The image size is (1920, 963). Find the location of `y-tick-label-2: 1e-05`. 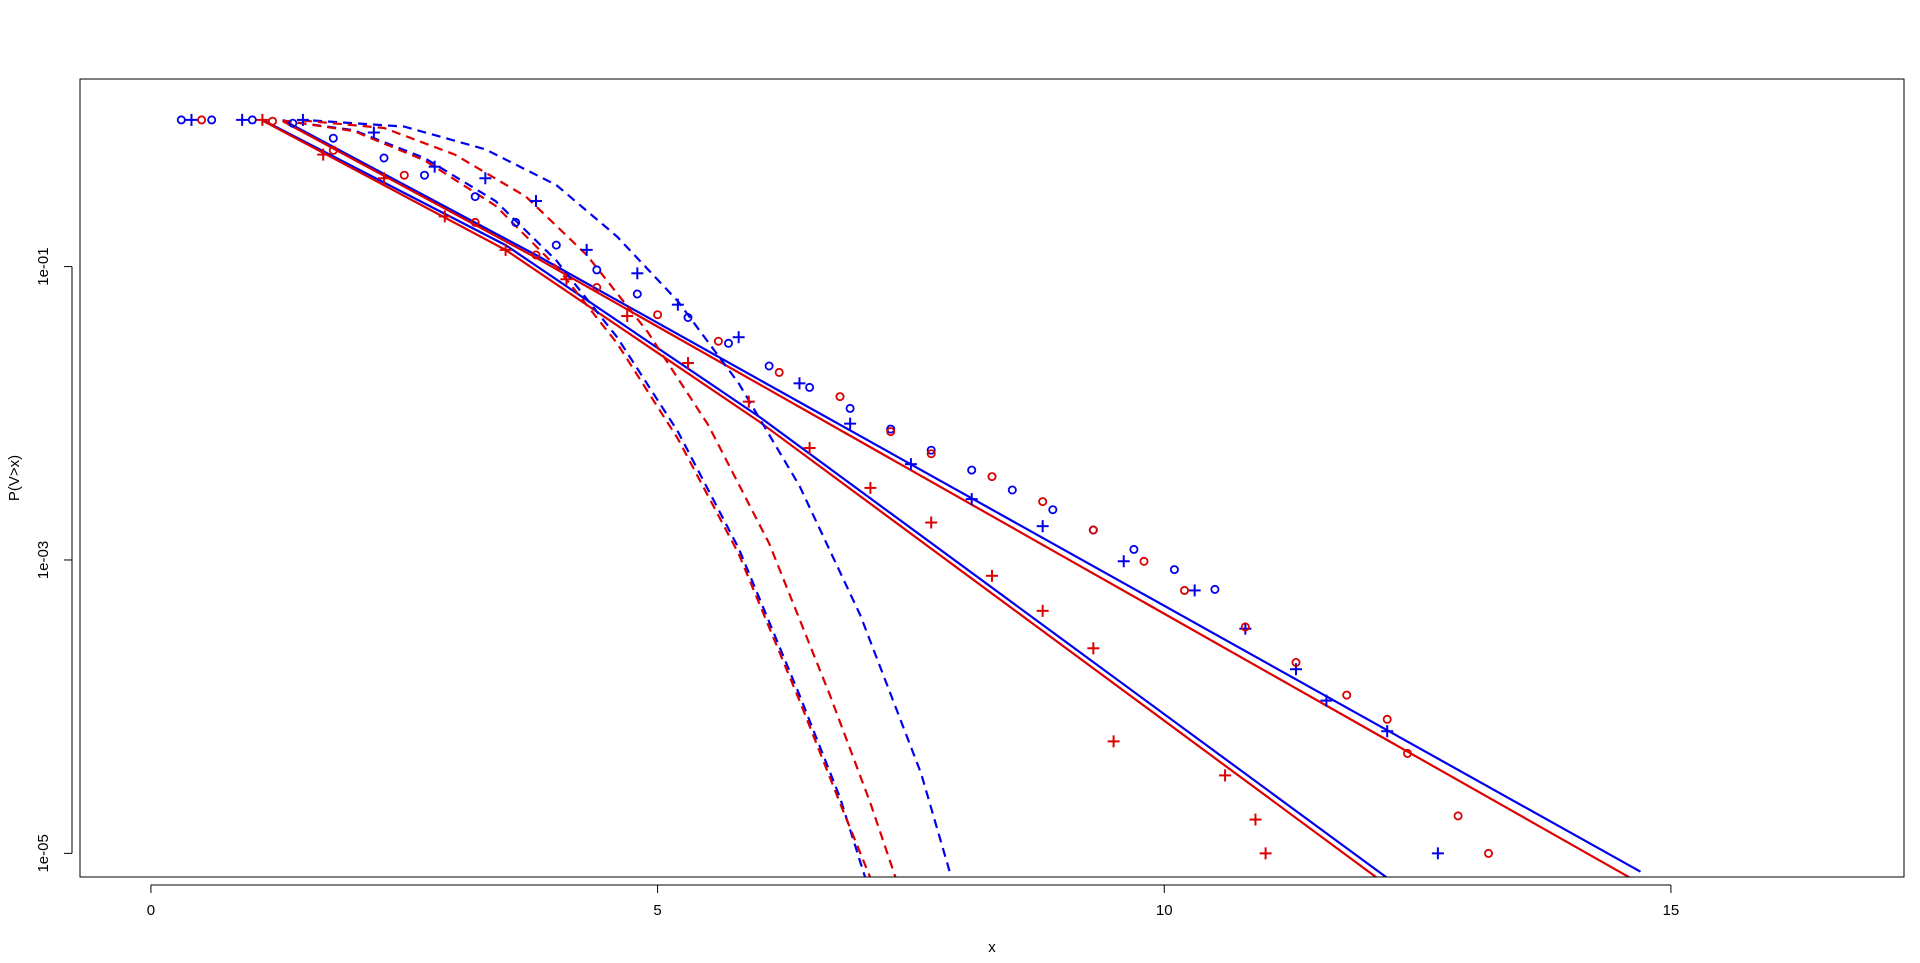

y-tick-label-2: 1e-05 is located at coordinates (43, 853).